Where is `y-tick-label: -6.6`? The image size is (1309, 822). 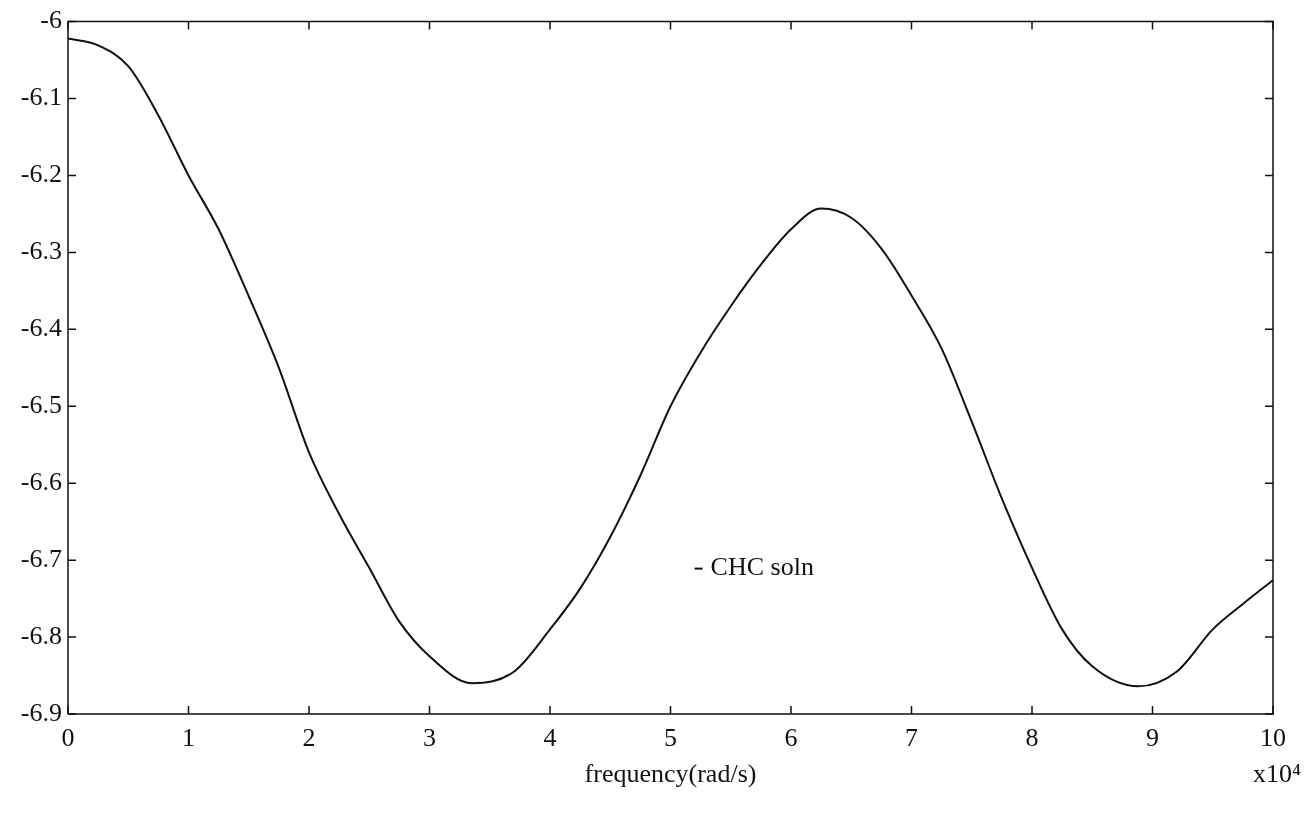 y-tick-label: -6.6 is located at coordinates (41, 482).